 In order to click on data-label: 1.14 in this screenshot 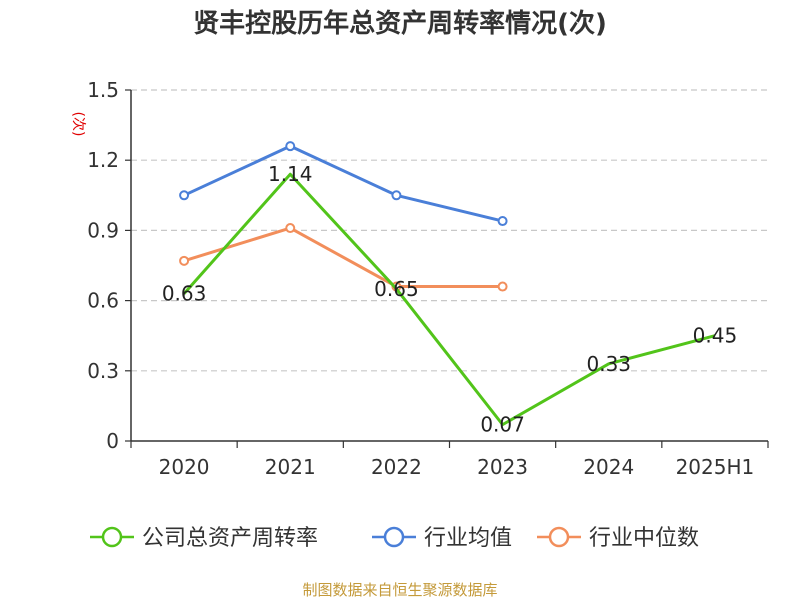, I will do `click(290, 174)`.